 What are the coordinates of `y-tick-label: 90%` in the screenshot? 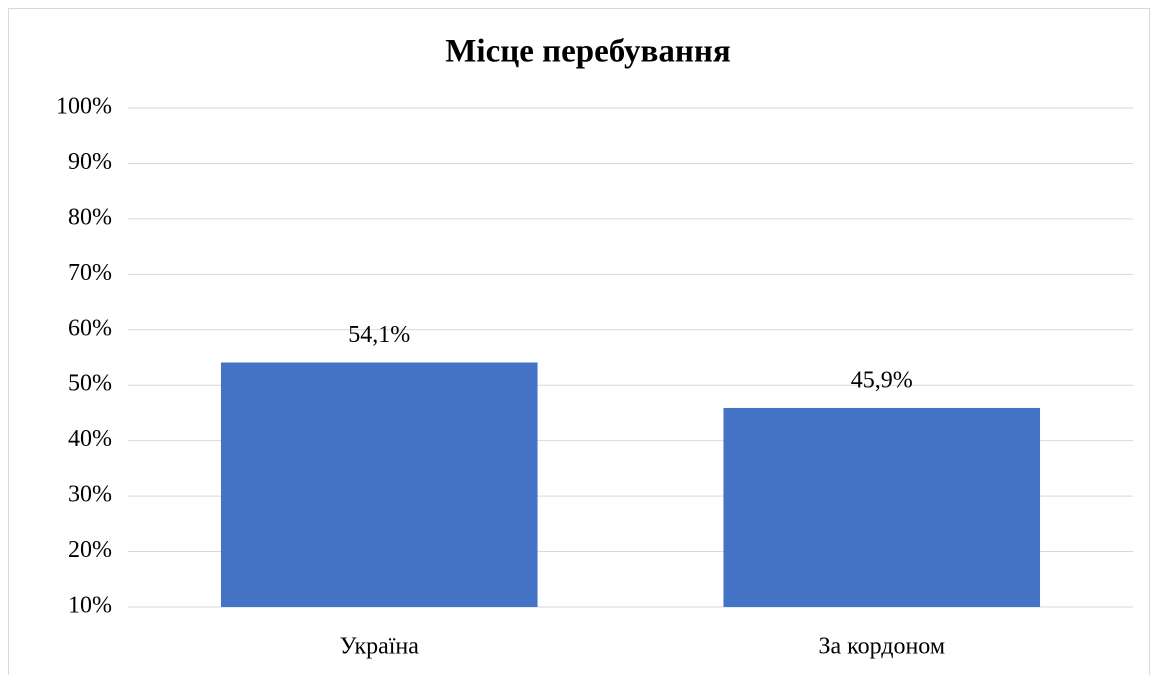 It's located at (90, 162).